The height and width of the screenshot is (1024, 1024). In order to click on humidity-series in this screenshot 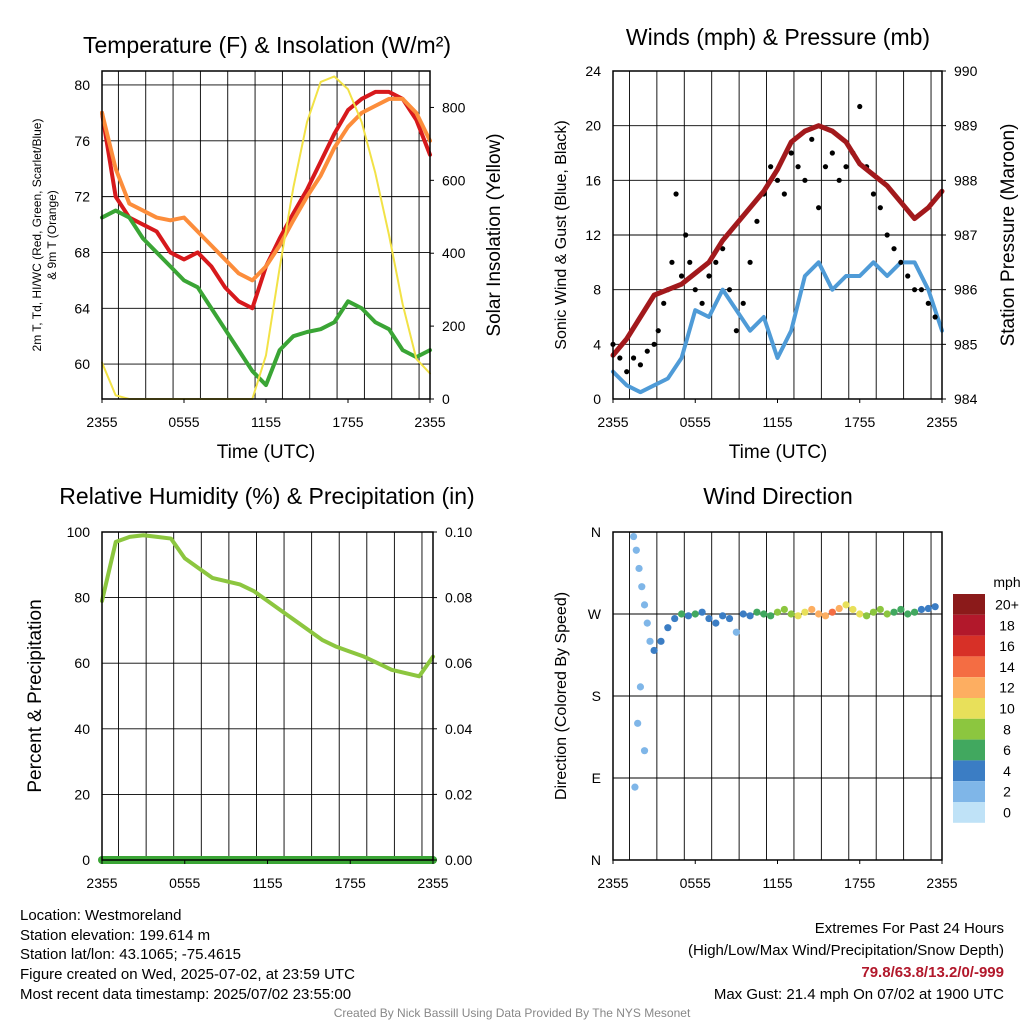, I will do `click(267, 698)`.